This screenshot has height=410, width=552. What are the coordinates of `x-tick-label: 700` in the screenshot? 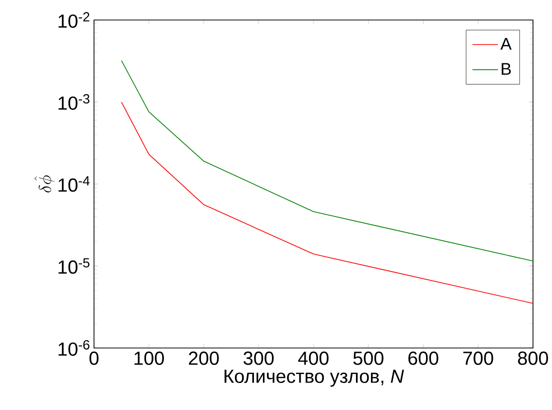 It's located at (478, 358).